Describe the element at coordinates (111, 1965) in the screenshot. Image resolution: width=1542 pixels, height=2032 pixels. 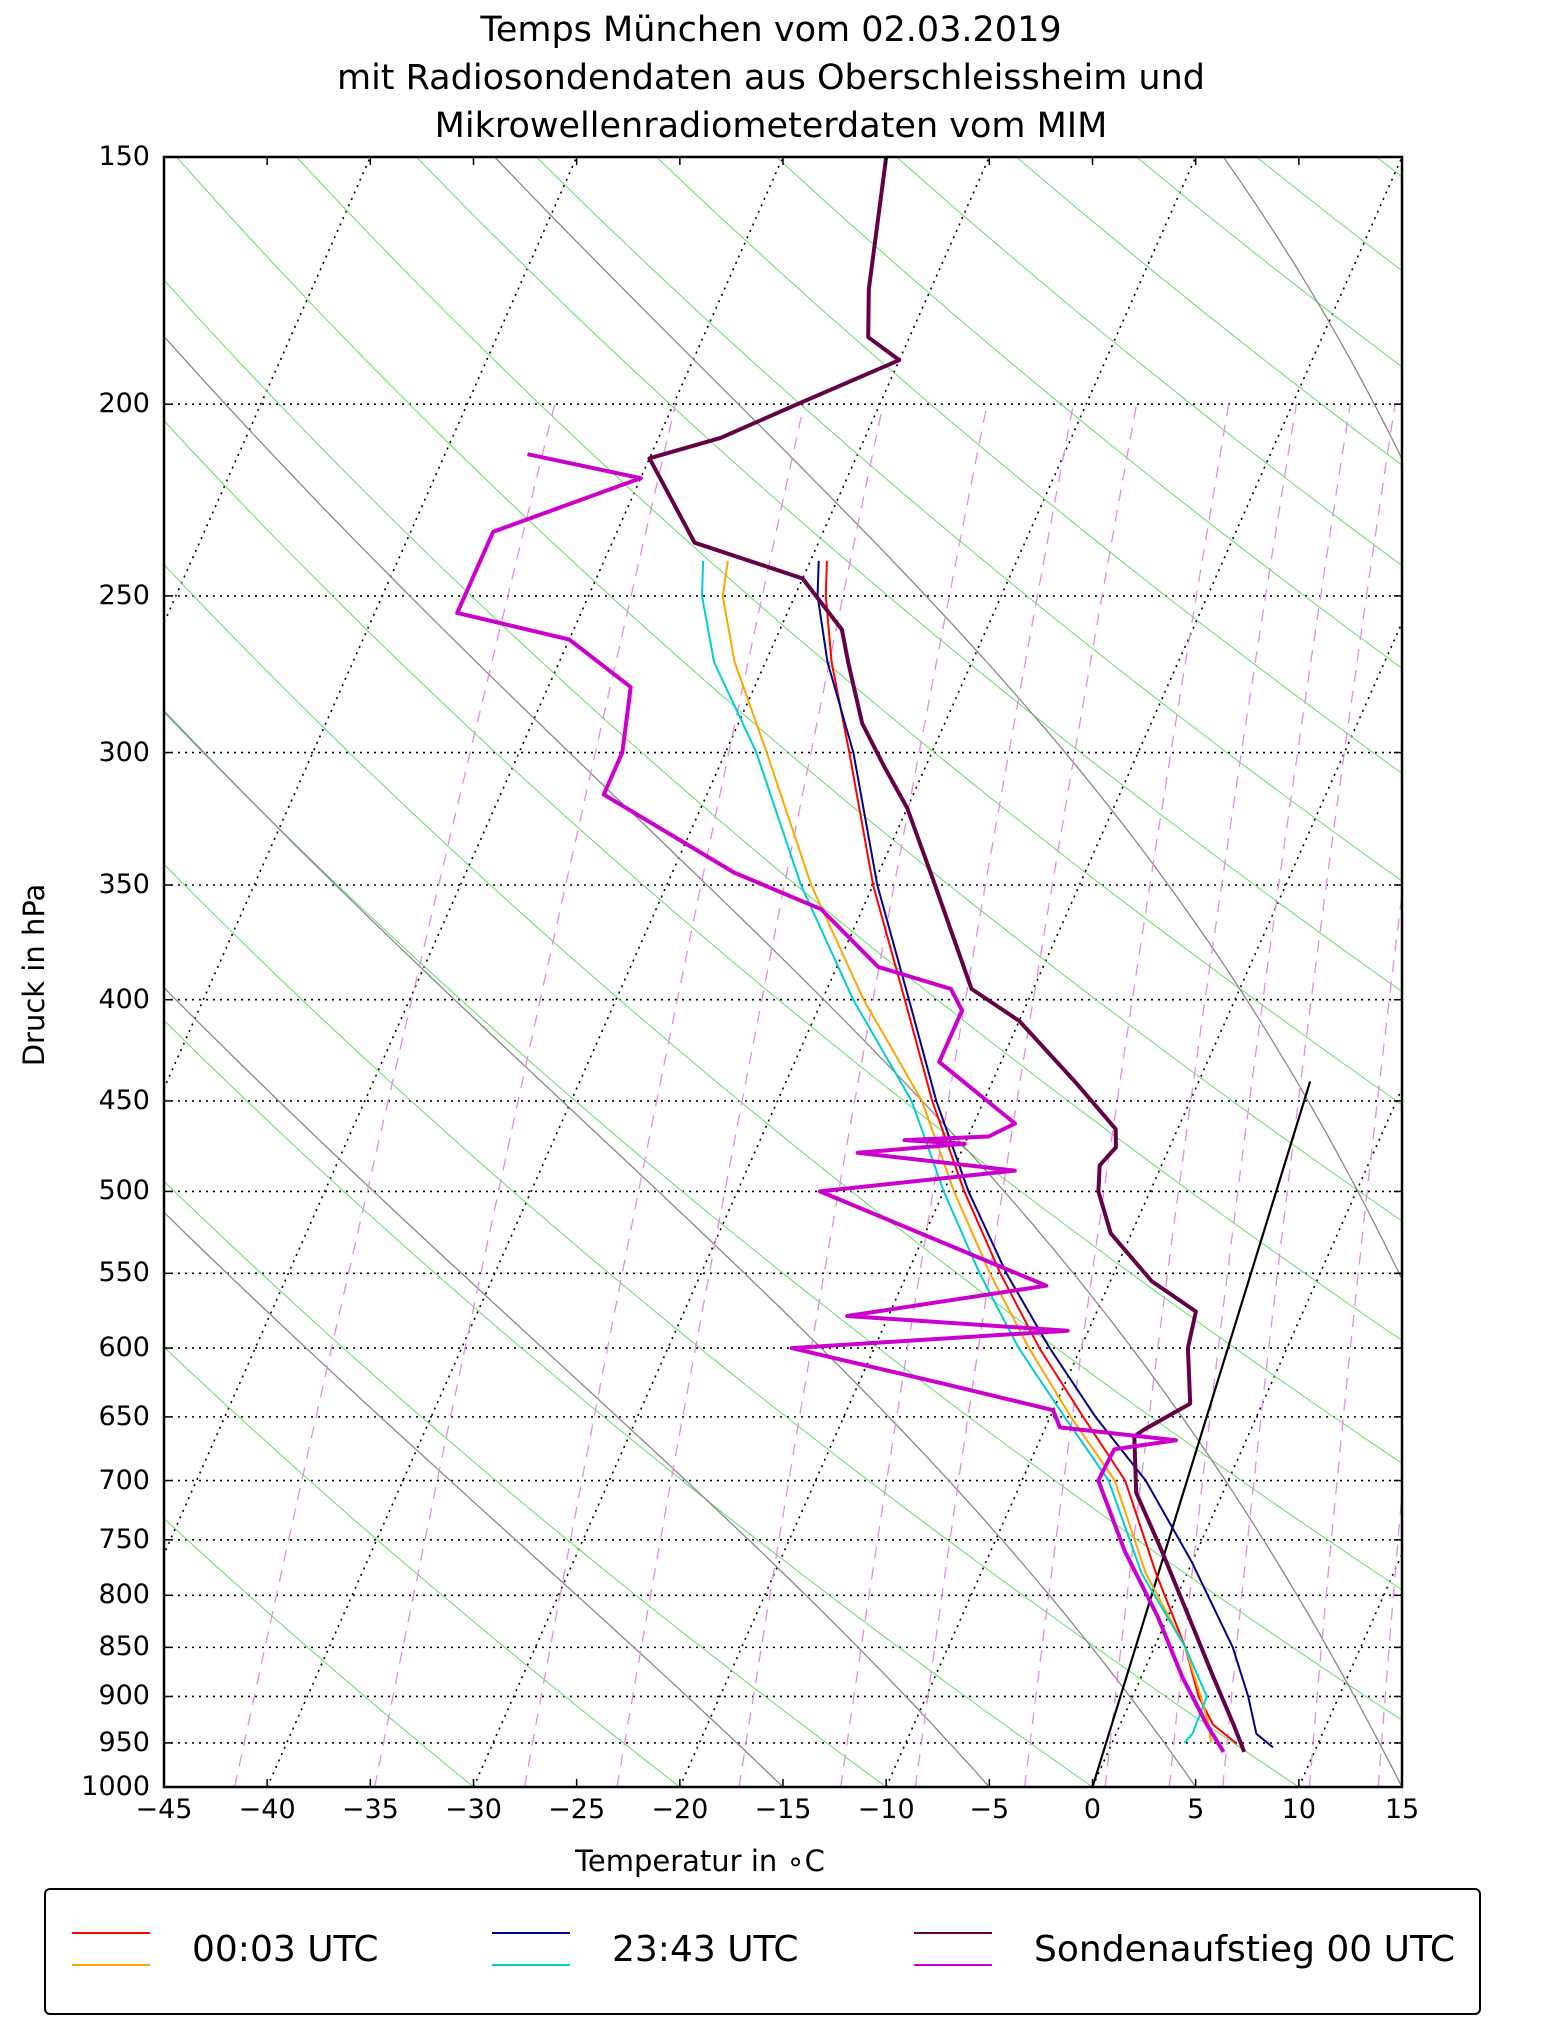
I see `legend-swatch-0003-dew` at that location.